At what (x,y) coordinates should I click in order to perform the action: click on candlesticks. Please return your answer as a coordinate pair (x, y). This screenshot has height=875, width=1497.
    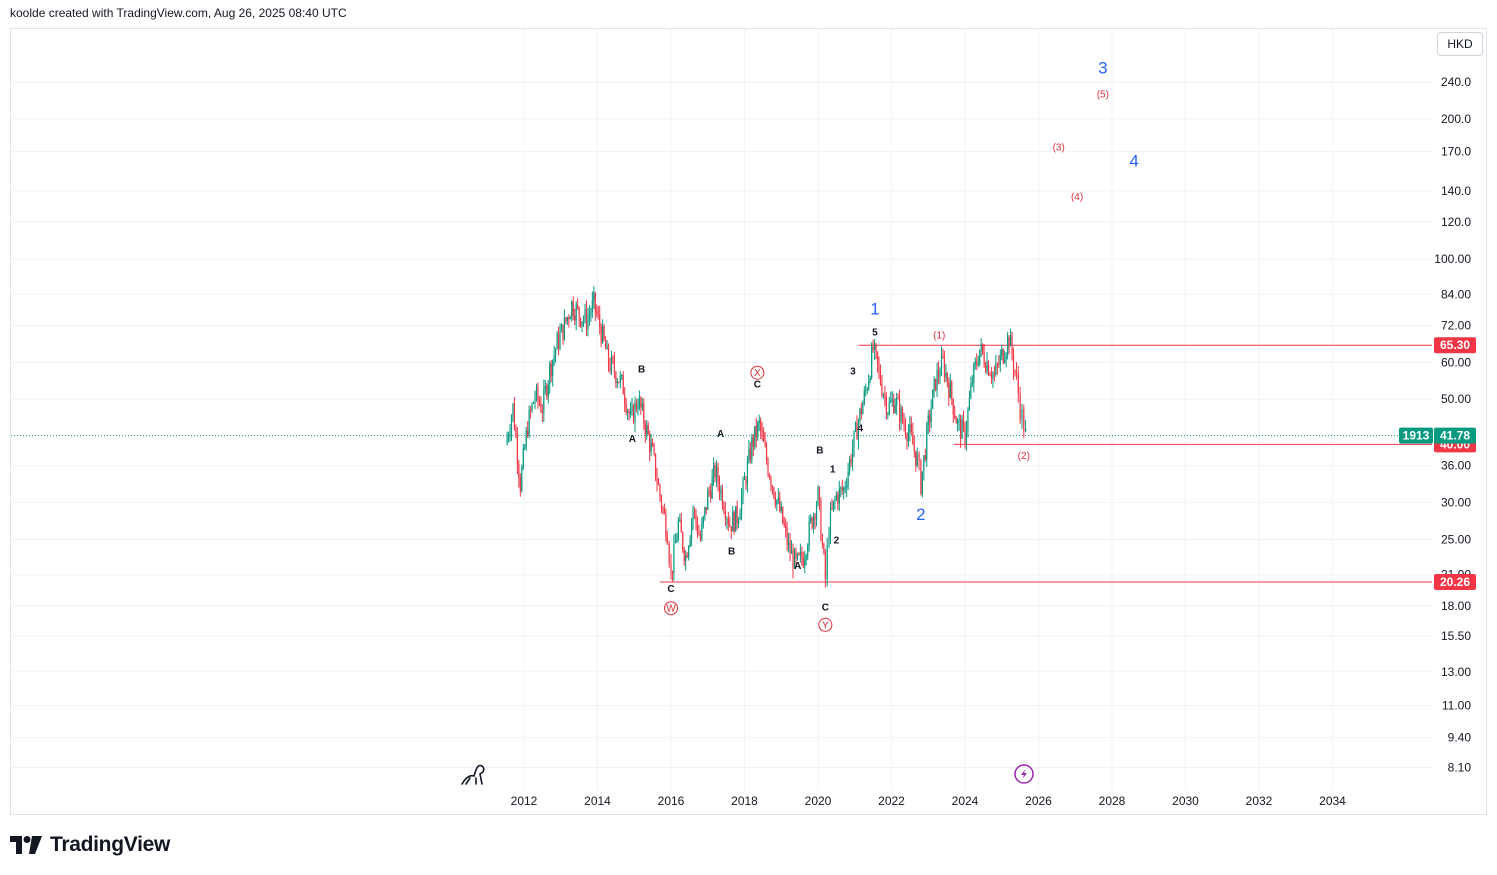
    Looking at the image, I should click on (766, 437).